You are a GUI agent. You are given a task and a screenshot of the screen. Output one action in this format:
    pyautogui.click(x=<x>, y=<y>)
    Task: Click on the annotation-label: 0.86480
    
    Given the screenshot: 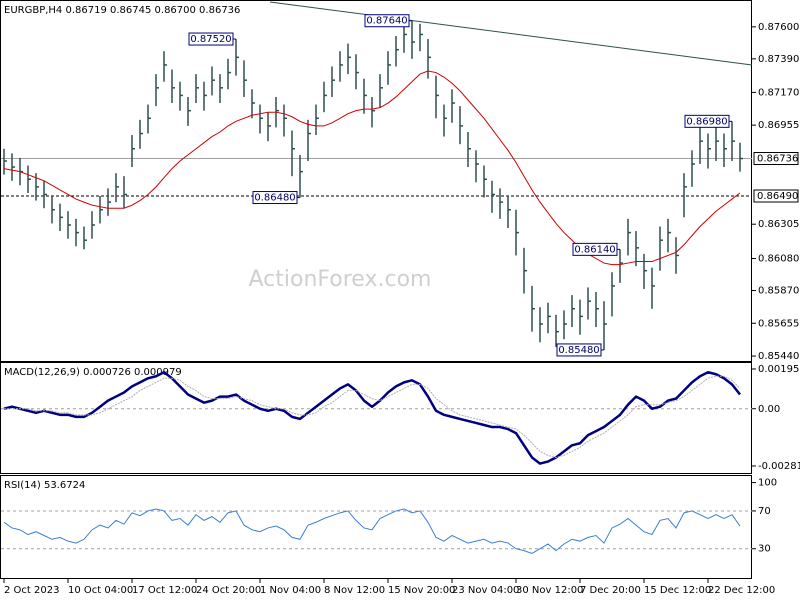 What is the action you would take?
    pyautogui.click(x=274, y=198)
    